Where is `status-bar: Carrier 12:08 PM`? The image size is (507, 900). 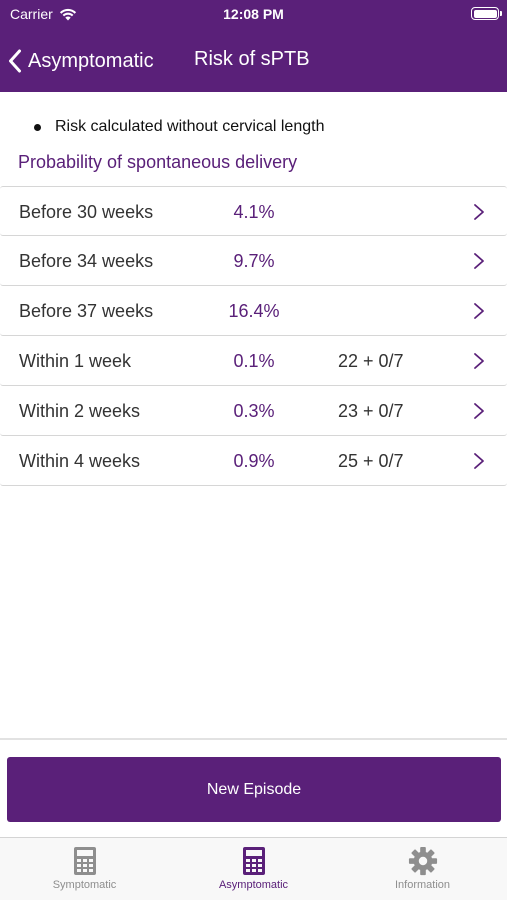
status-bar: Carrier 12:08 PM is located at coordinates (253, 15).